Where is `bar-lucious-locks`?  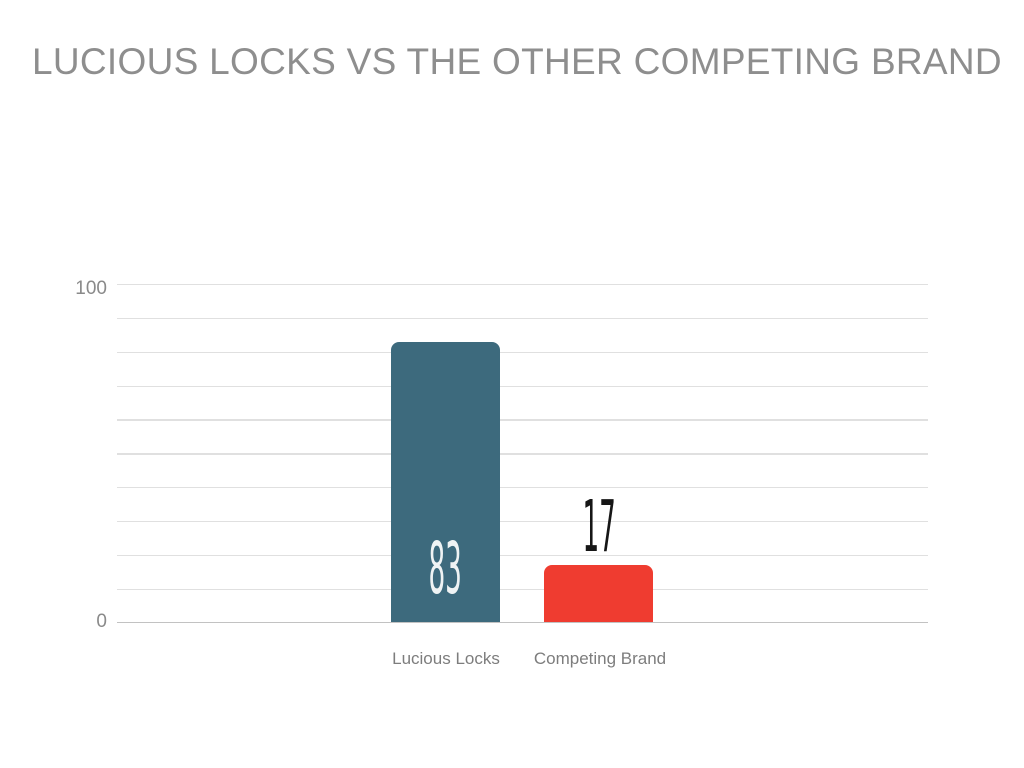
bar-lucious-locks is located at coordinates (445, 482).